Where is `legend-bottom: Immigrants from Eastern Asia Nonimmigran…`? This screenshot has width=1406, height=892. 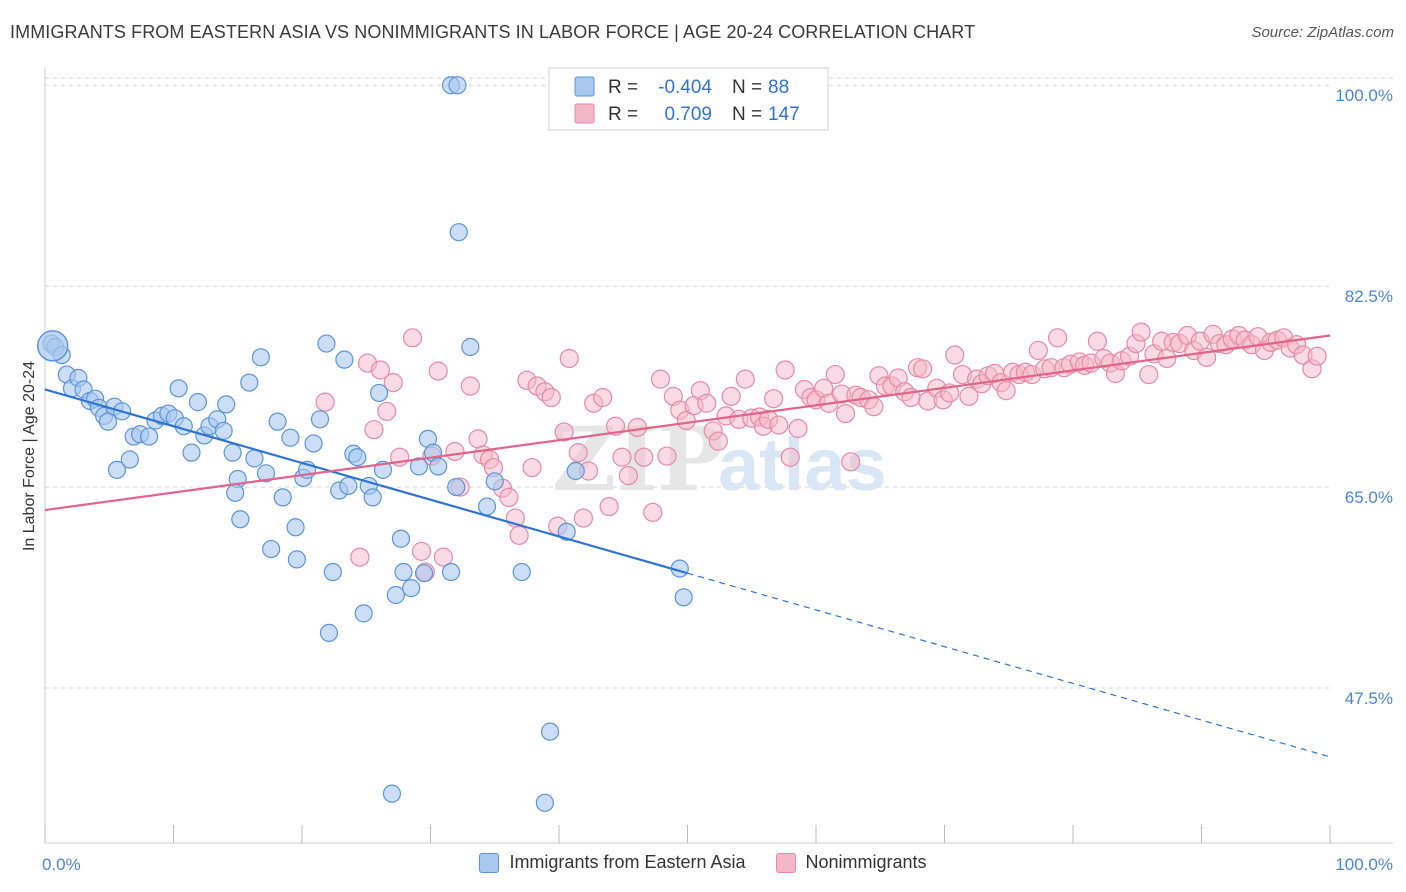 legend-bottom: Immigrants from Eastern Asia Nonimmigran… is located at coordinates (703, 862).